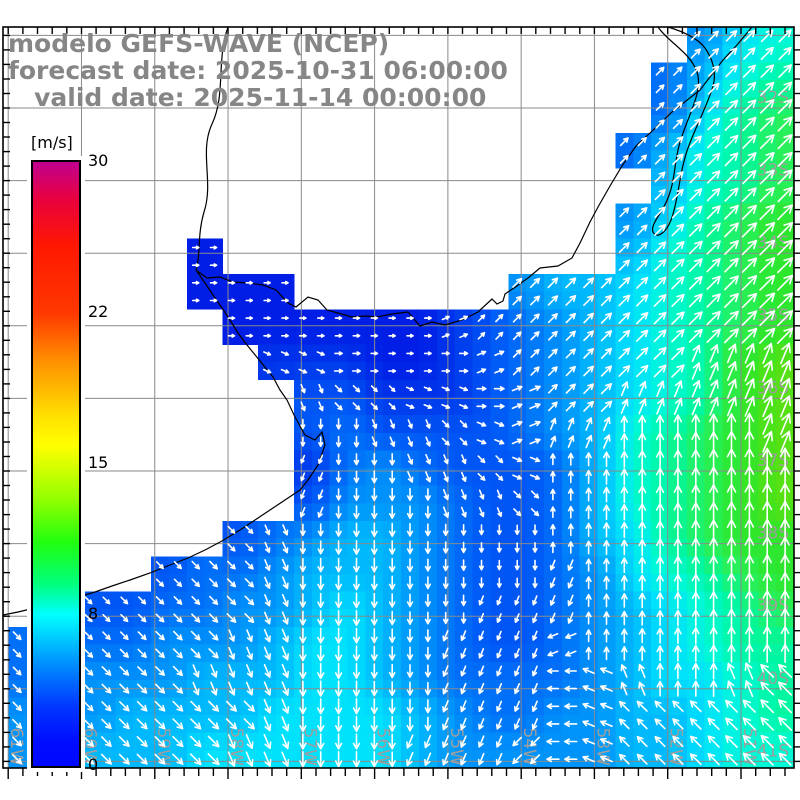 The image size is (800, 800). I want to click on model-title: modelo GEFS-WAVE (NCEP), so click(199, 43).